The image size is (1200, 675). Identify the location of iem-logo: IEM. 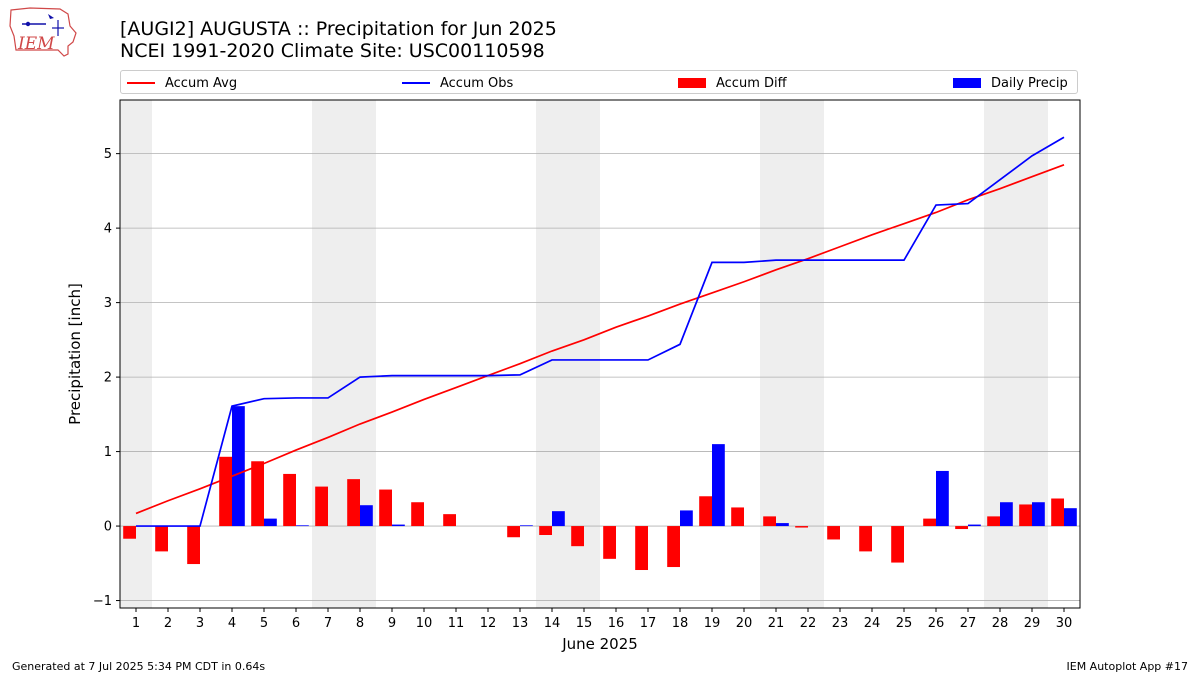
(43, 32).